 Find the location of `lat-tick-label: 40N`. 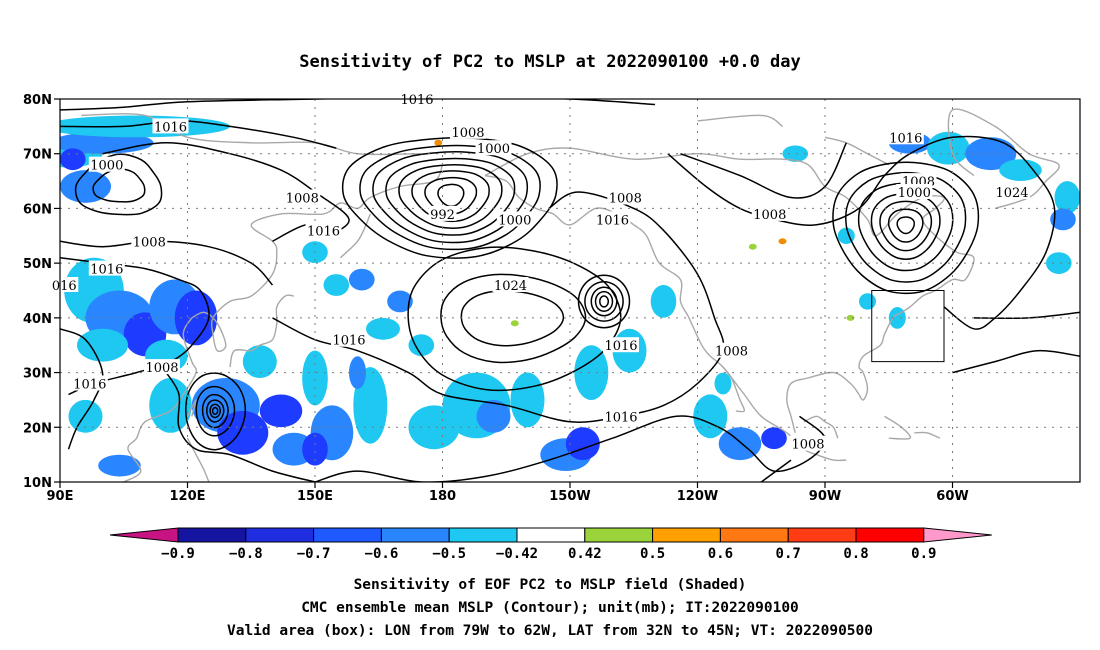

lat-tick-label: 40N is located at coordinates (37, 319).